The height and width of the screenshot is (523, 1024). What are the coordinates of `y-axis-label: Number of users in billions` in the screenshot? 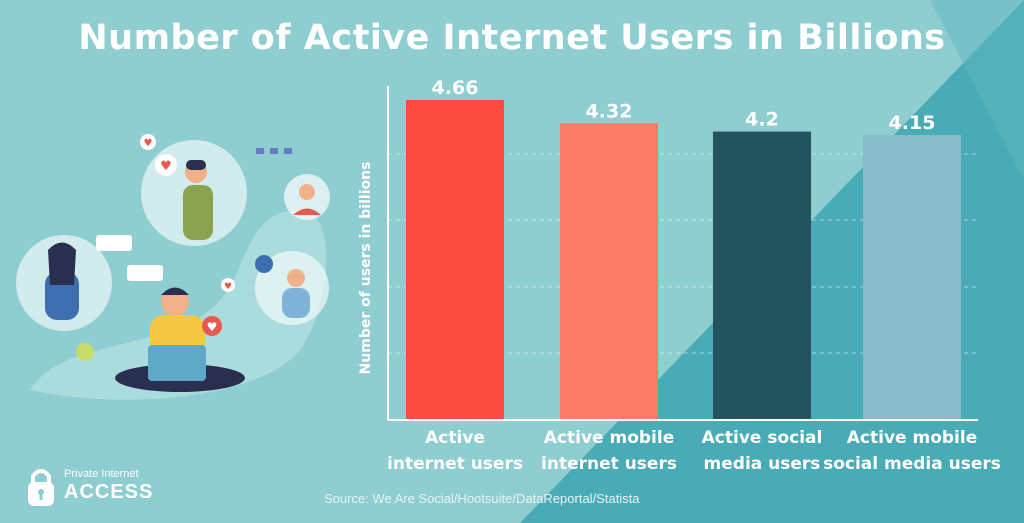 It's located at (366, 268).